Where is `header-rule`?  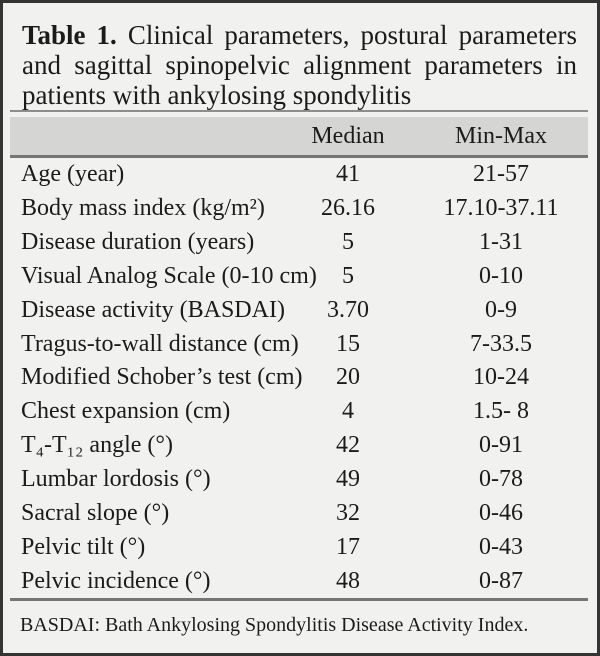
header-rule is located at coordinates (299, 156).